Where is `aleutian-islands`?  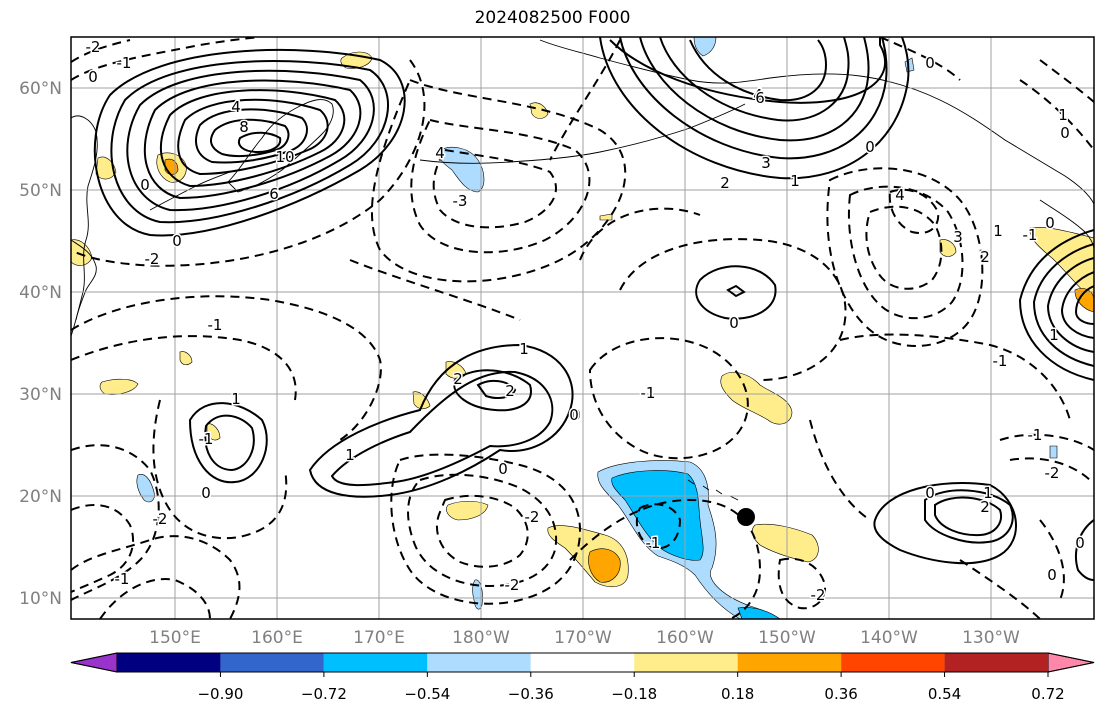 aleutian-islands is located at coordinates (582, 133).